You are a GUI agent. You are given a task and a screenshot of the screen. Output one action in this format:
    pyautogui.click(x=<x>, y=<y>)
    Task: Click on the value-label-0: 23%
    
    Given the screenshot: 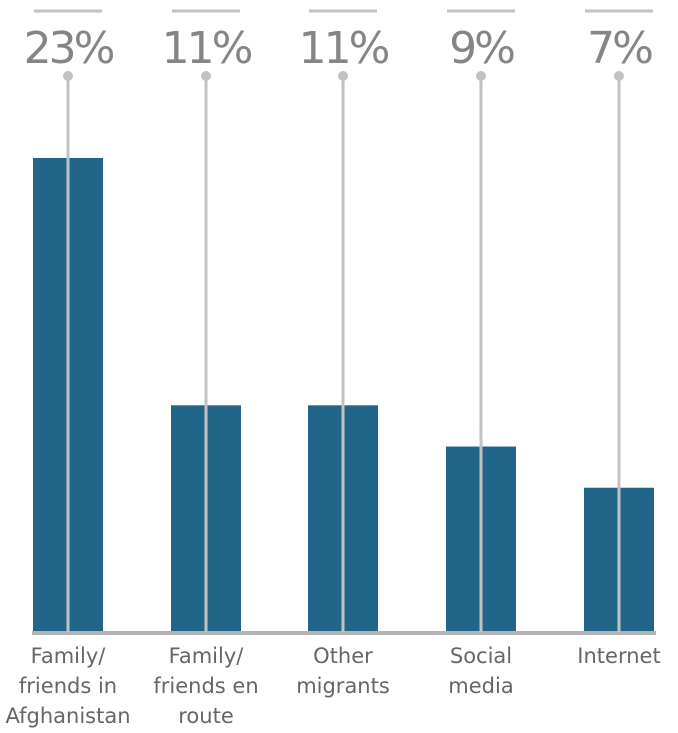 What is the action you would take?
    pyautogui.click(x=69, y=48)
    